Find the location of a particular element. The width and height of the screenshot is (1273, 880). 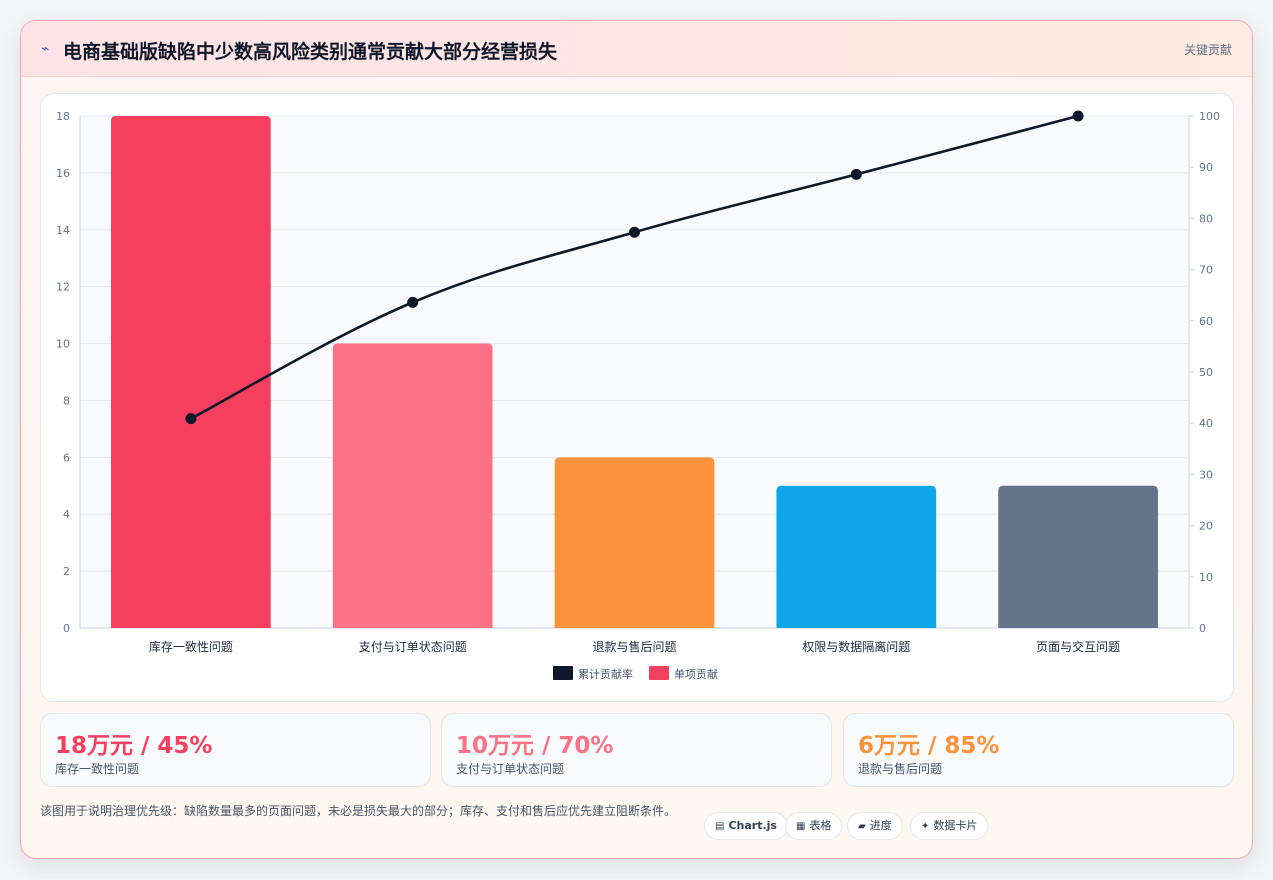

header-tag: 关键贡献 is located at coordinates (1207, 50).